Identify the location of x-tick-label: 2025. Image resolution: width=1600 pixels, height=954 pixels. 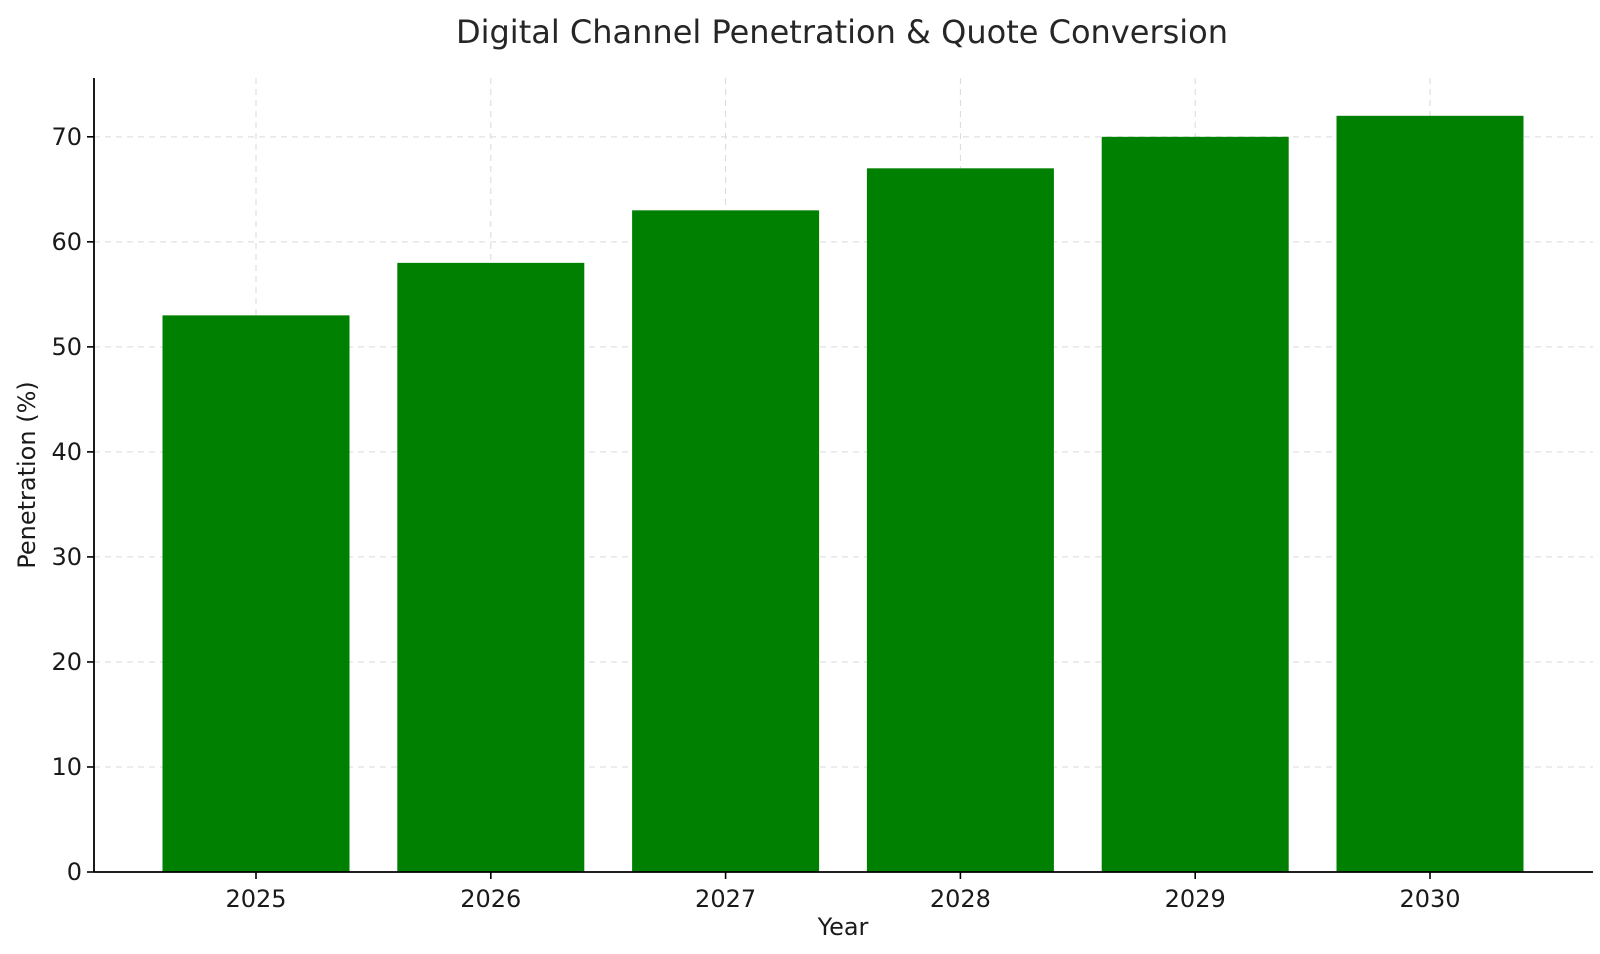
(255, 899).